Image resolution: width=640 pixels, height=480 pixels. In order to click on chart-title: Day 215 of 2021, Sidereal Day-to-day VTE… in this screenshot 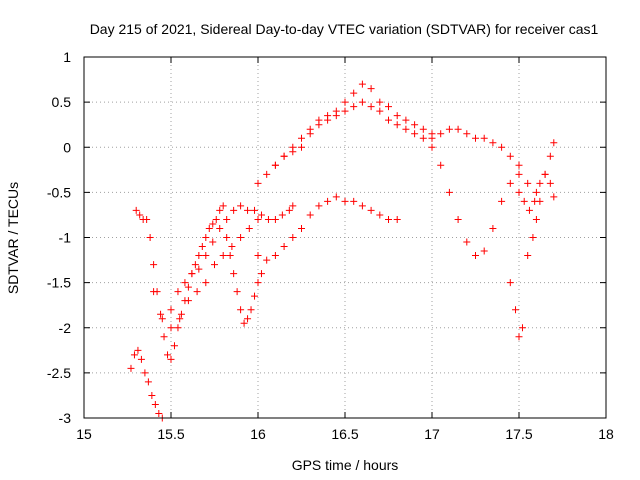, I will do `click(344, 29)`.